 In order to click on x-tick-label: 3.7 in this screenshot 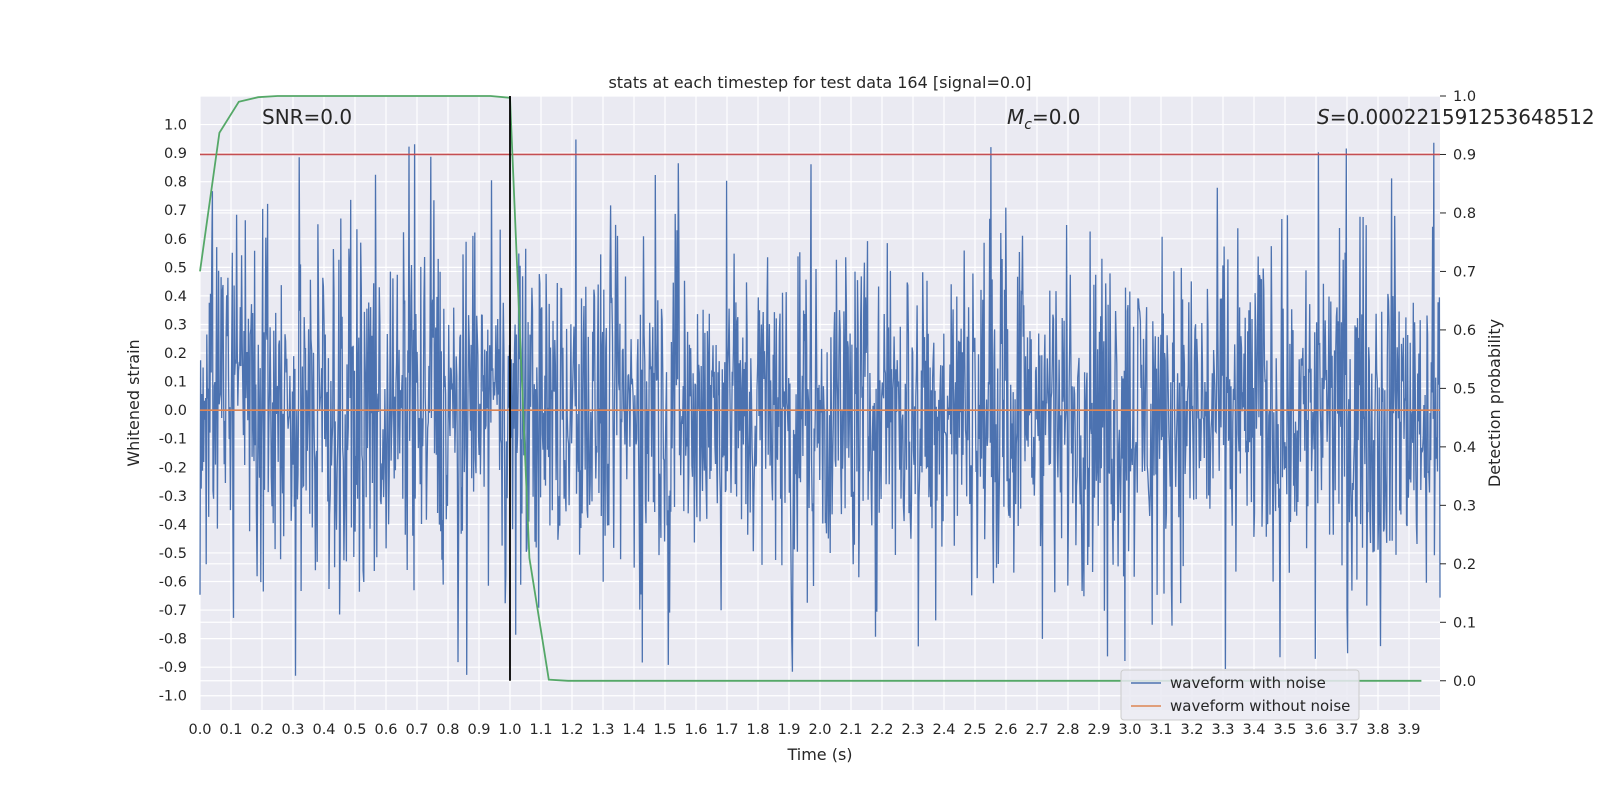, I will do `click(1346, 730)`.